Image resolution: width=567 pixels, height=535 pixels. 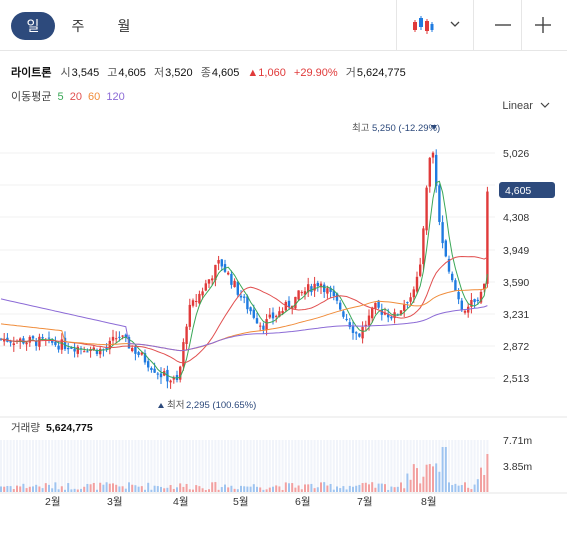 I want to click on candlestick-icon, so click(x=423, y=25).